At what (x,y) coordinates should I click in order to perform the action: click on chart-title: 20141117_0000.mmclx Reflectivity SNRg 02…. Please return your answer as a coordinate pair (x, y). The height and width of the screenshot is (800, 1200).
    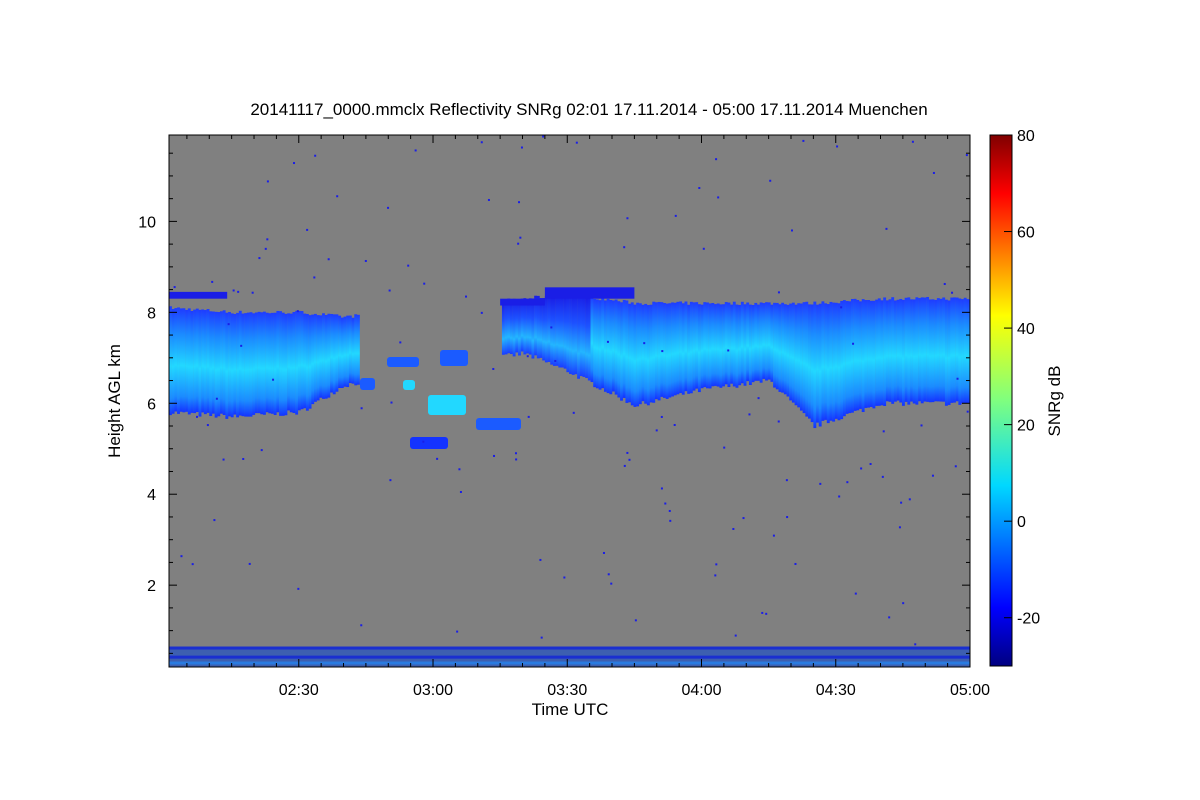
    Looking at the image, I should click on (588, 109).